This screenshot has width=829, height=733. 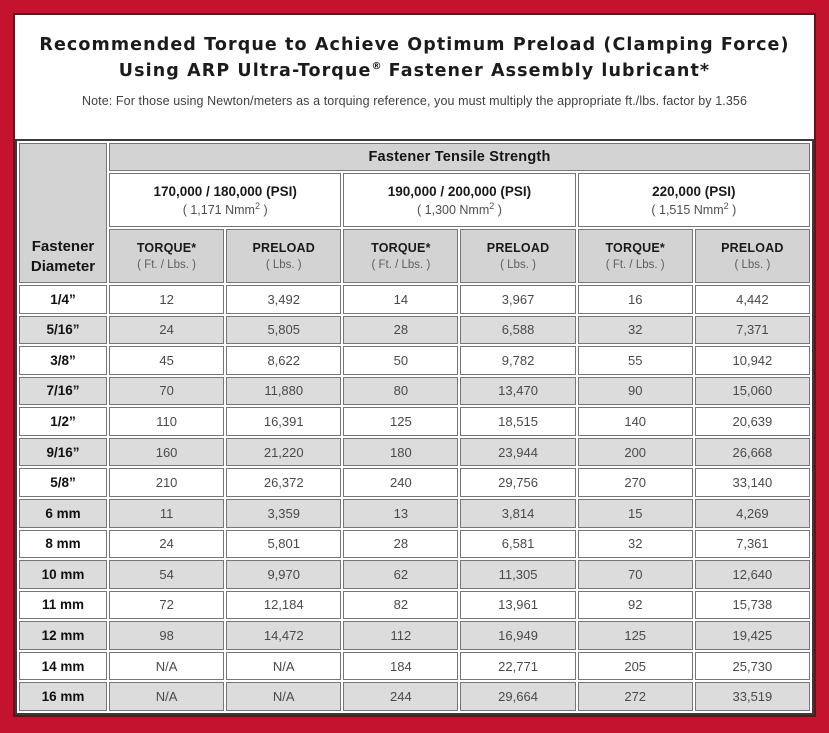 What do you see at coordinates (546, 71) in the screenshot?
I see `title-line-2-text-after: Fastener Assembly lubricant*` at bounding box center [546, 71].